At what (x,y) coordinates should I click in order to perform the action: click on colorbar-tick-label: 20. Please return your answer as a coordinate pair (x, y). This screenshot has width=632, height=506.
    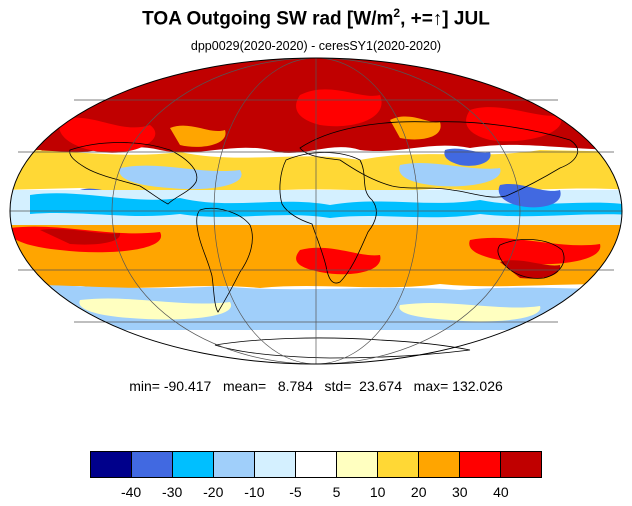
    Looking at the image, I should click on (418, 492).